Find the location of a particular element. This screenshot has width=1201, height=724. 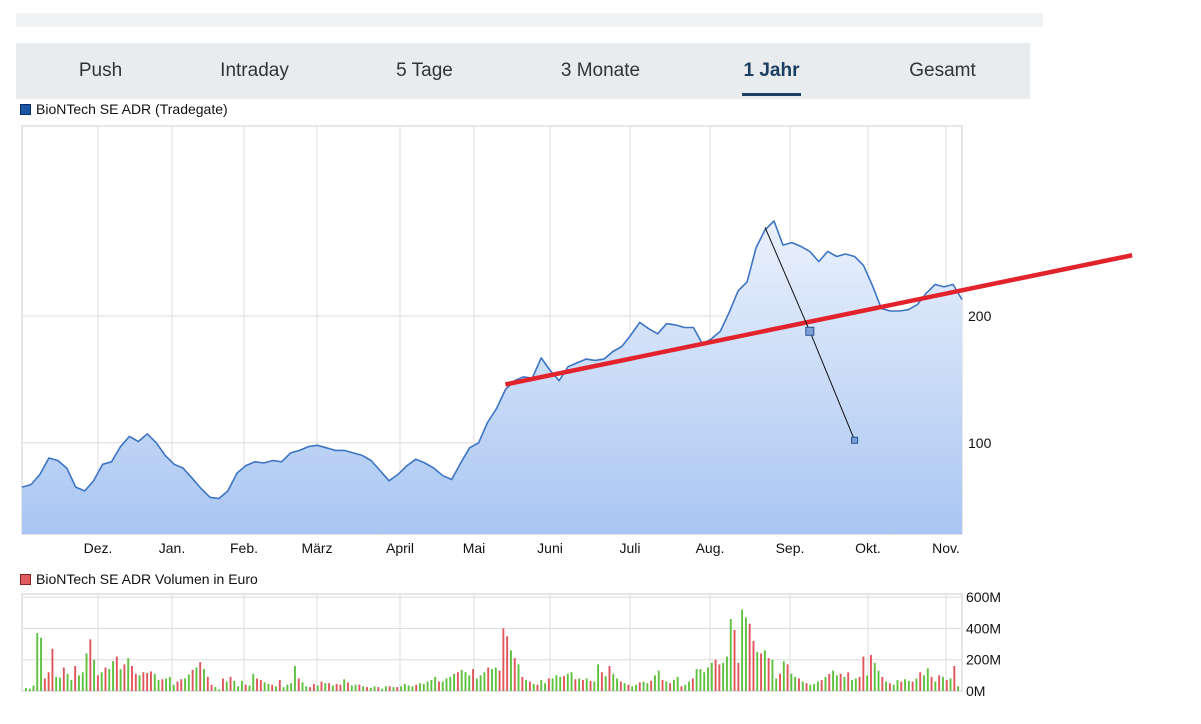

tab-3-monate: 3 Monate is located at coordinates (600, 70).